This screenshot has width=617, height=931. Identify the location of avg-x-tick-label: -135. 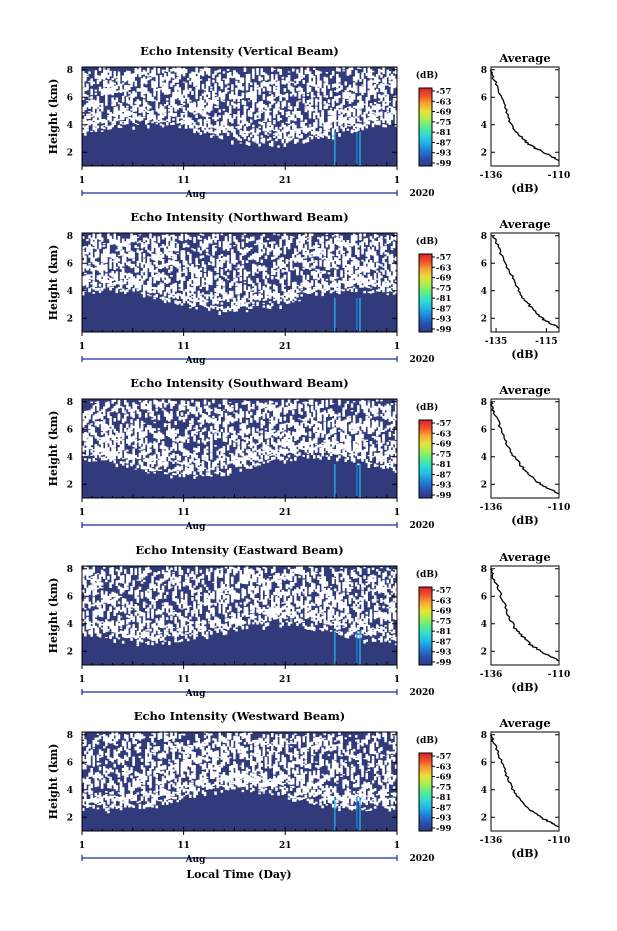
(496, 342).